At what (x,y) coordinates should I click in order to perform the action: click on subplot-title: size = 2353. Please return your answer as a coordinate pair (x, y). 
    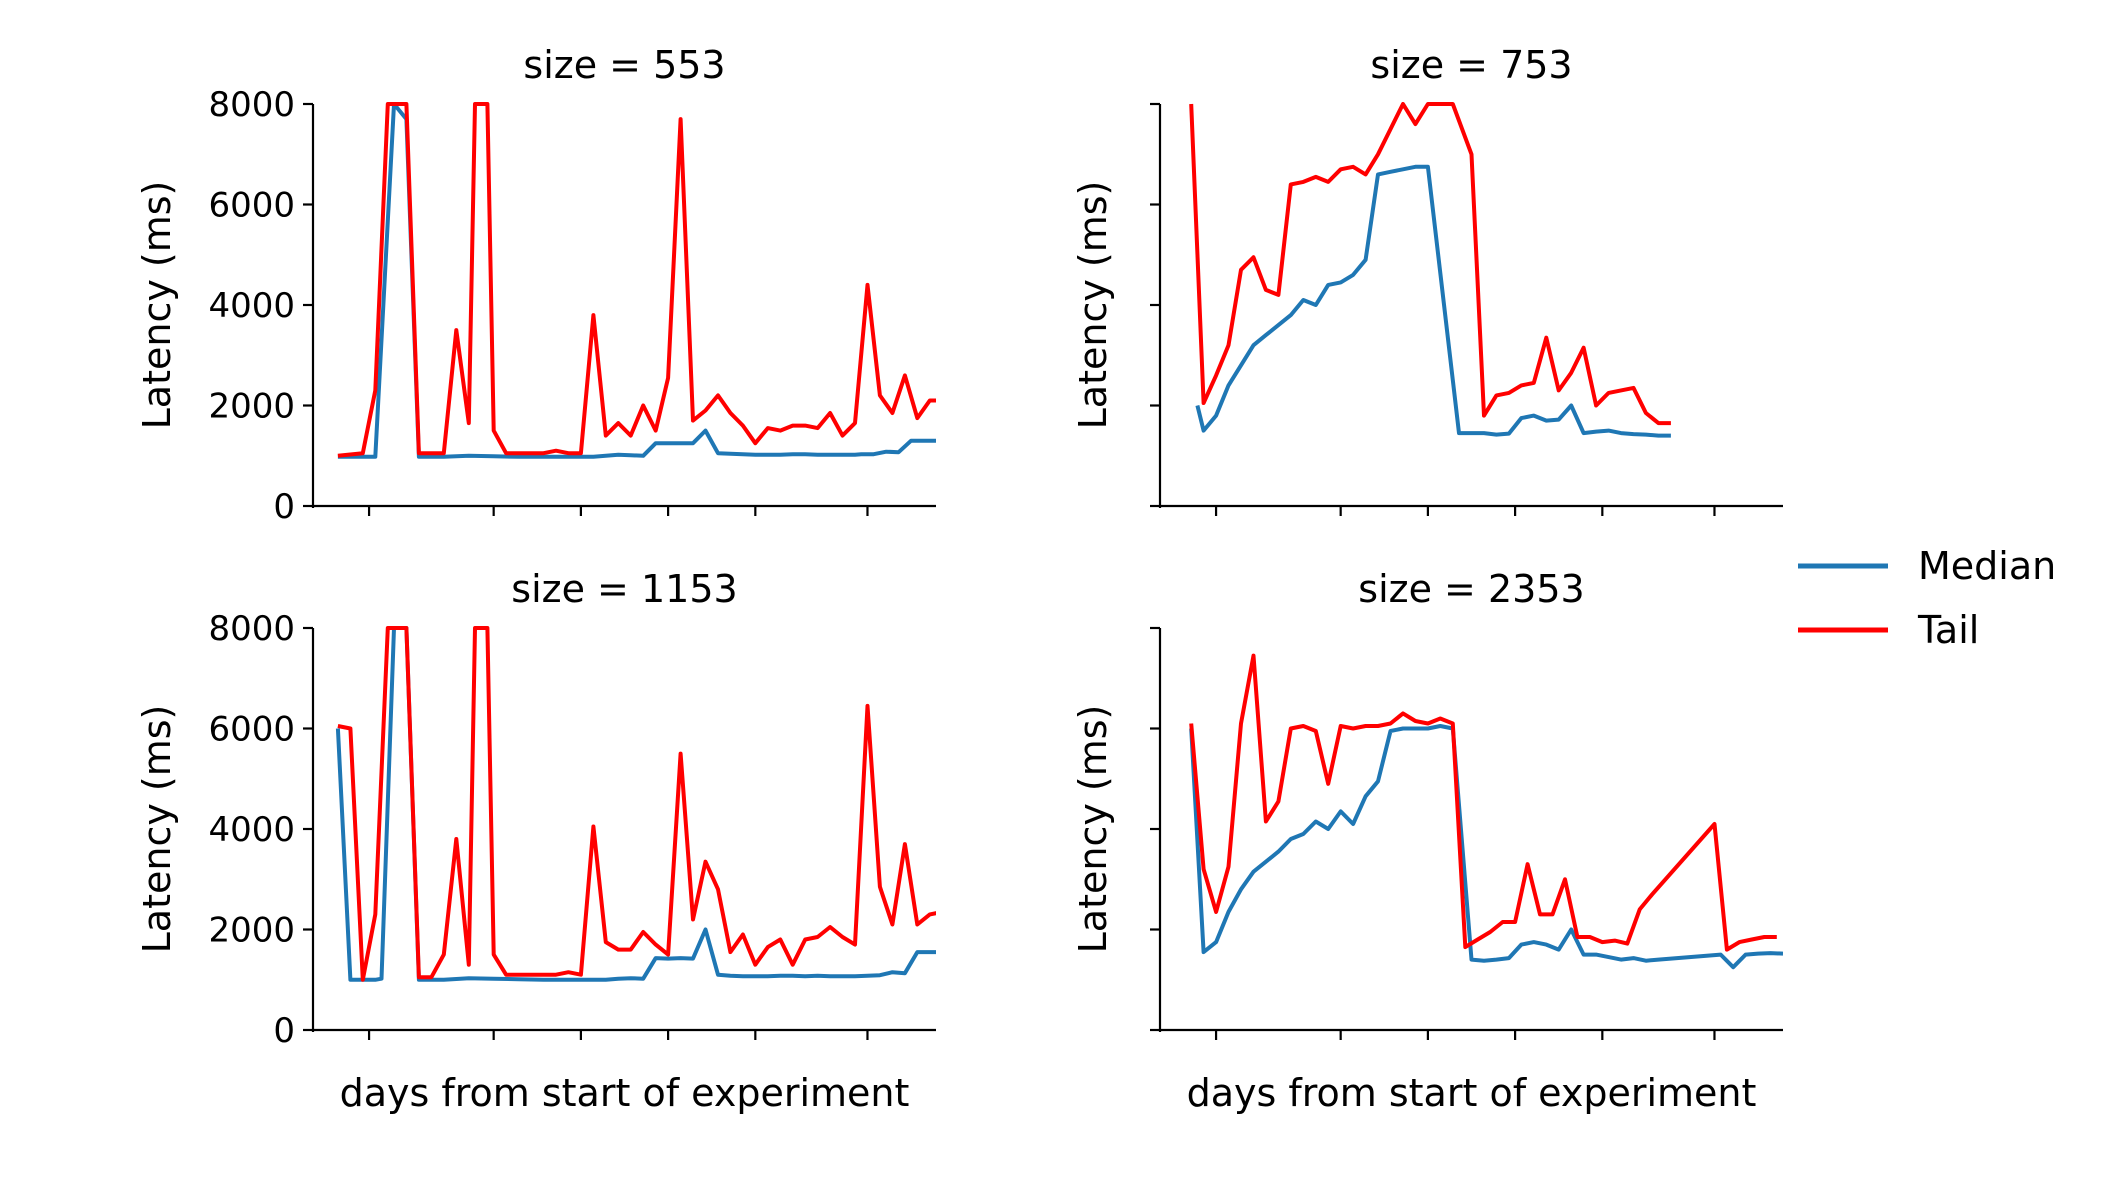
    Looking at the image, I should click on (1471, 589).